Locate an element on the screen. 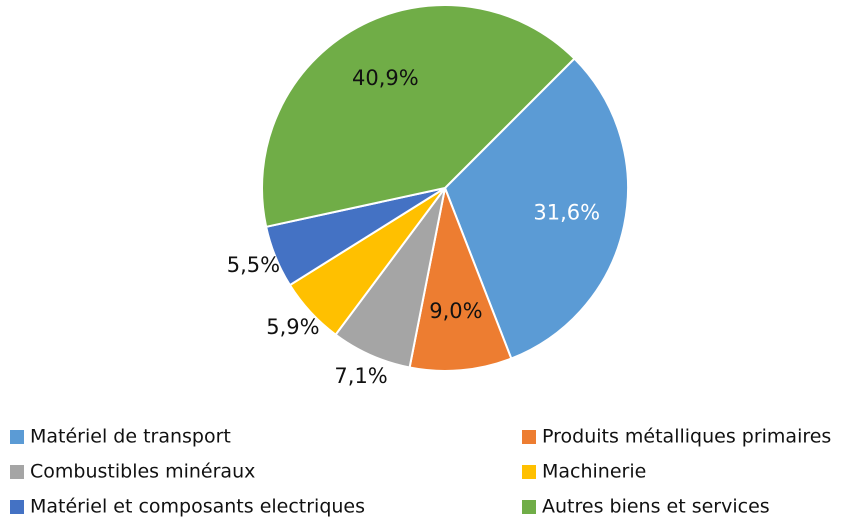 Image resolution: width=866 pixels, height=528 pixels. legend-text: Machinerie is located at coordinates (594, 472).